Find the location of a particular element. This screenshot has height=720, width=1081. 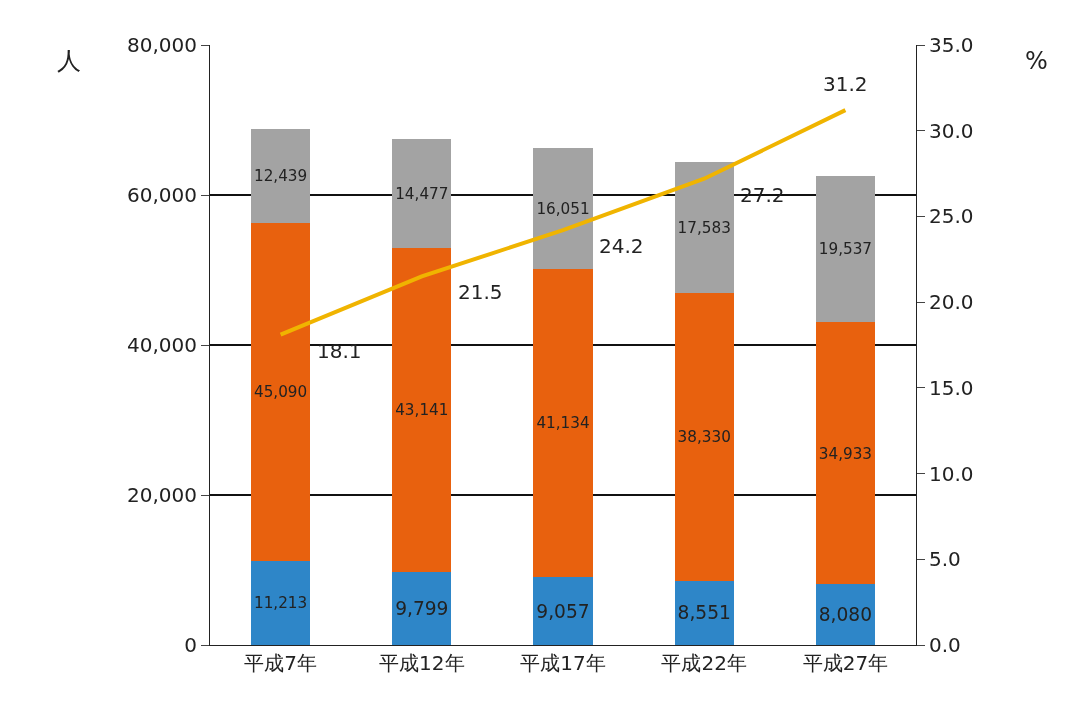

data-label: 8,551 is located at coordinates (704, 613).